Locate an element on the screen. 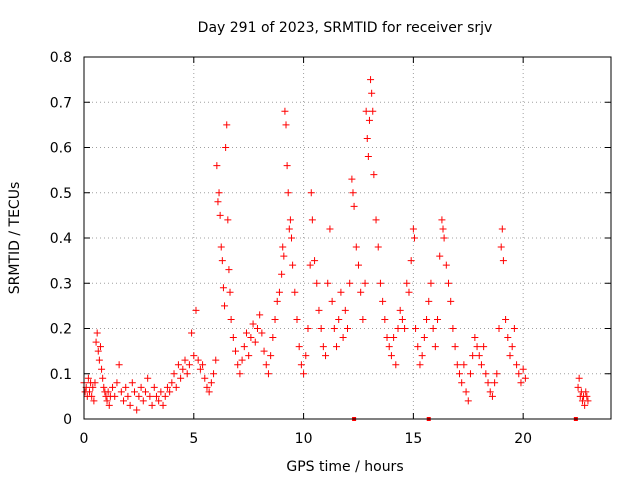 The image size is (640, 480). y-tick-label: 0.5 is located at coordinates (61, 194).